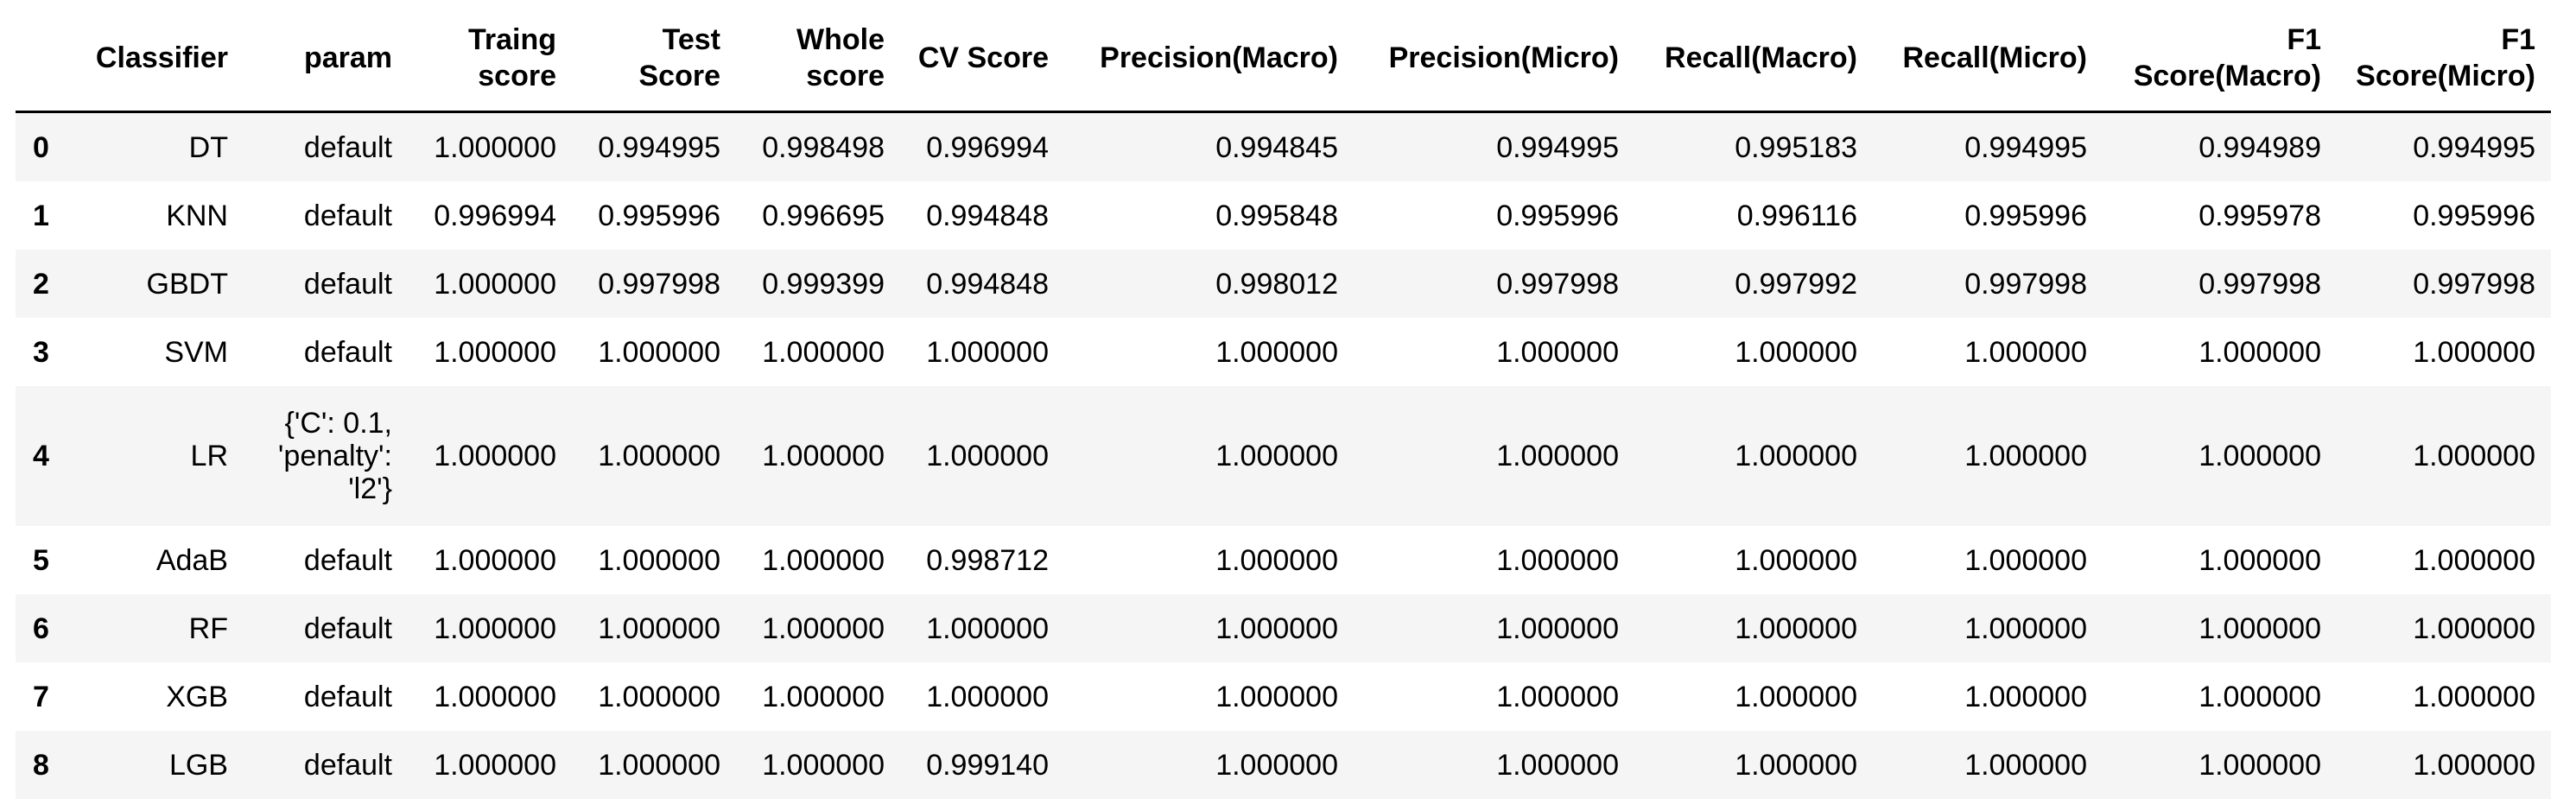 This screenshot has width=2576, height=811. What do you see at coordinates (208, 628) in the screenshot?
I see `cell-classifier: RF` at bounding box center [208, 628].